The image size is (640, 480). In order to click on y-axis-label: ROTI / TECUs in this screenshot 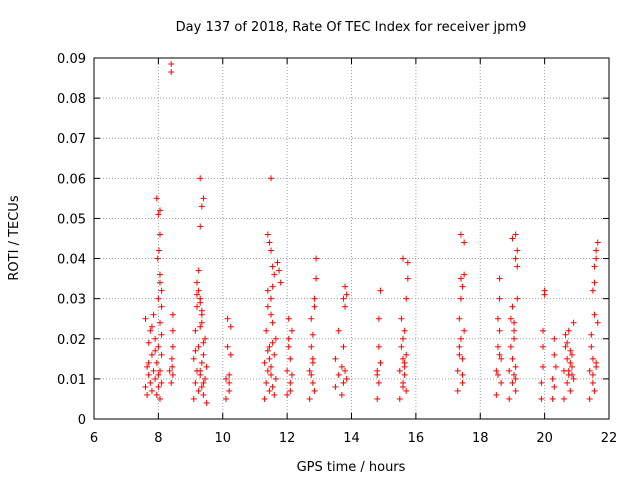, I will do `click(14, 237)`.